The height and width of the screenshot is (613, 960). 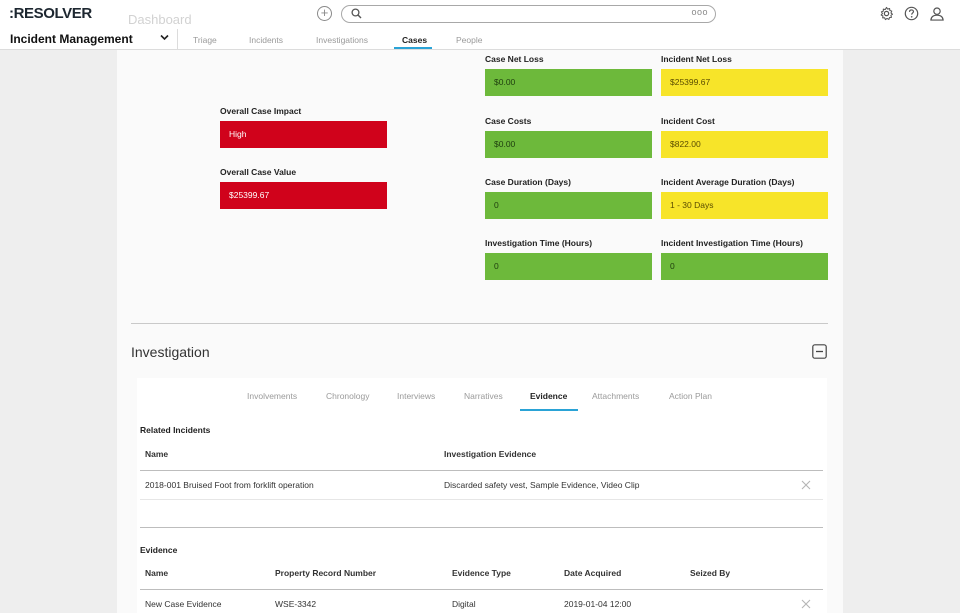 I want to click on incident-cost-value: $822.00, so click(x=744, y=144).